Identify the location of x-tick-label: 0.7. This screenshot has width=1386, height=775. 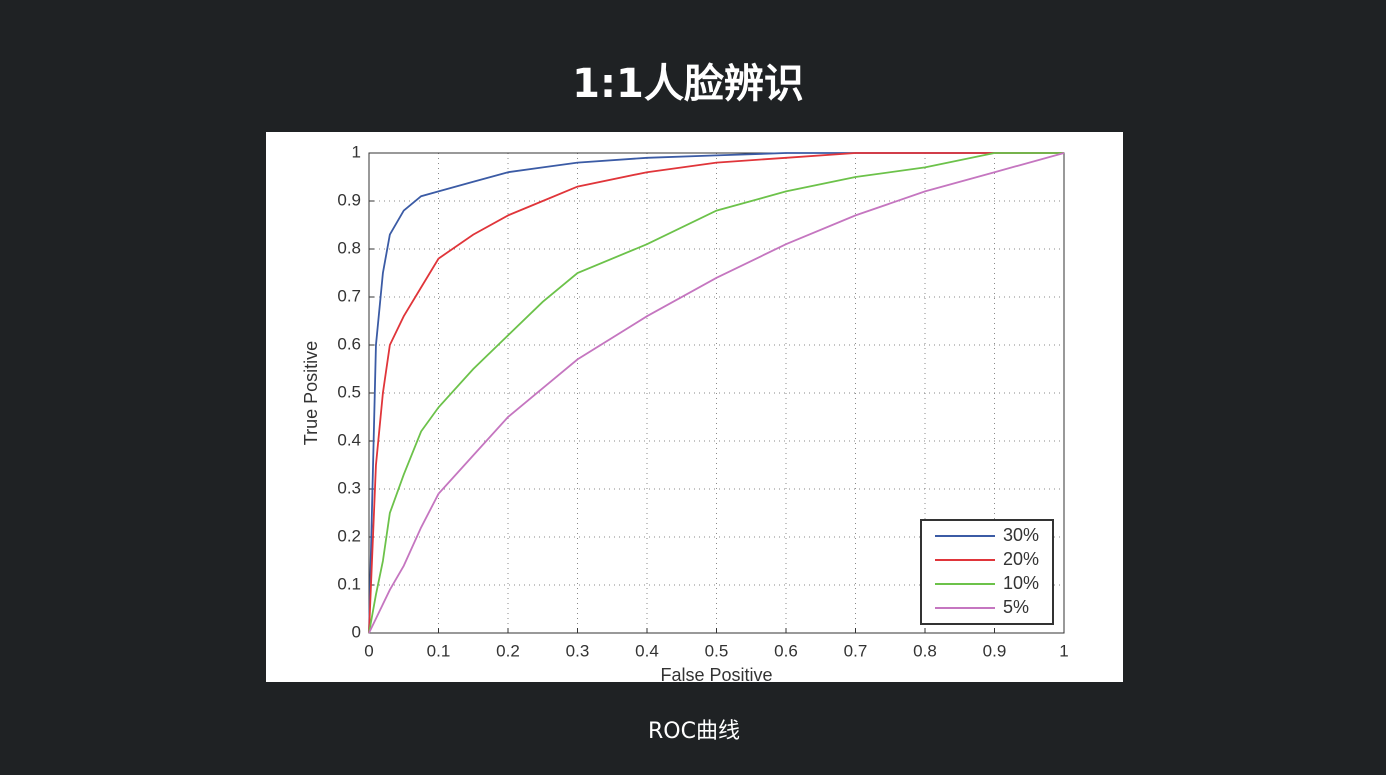
(856, 650).